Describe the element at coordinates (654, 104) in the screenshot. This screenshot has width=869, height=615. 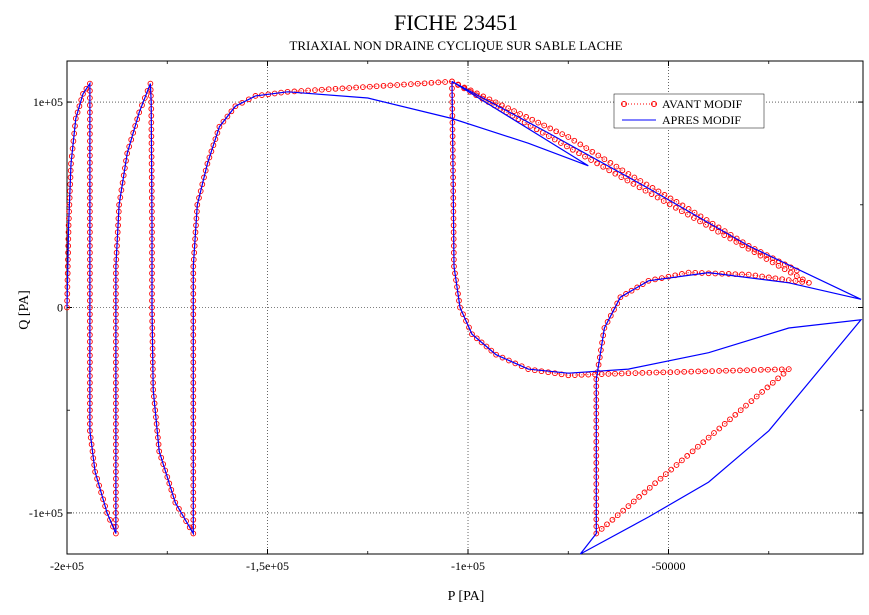
I see `legend-marker-avant-end` at that location.